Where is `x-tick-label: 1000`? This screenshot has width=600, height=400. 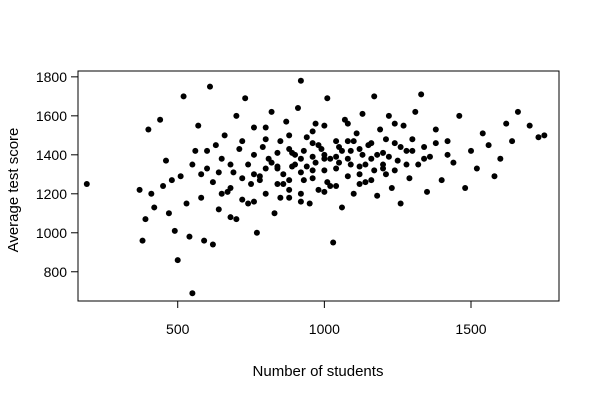
x-tick-label: 1000 is located at coordinates (324, 329).